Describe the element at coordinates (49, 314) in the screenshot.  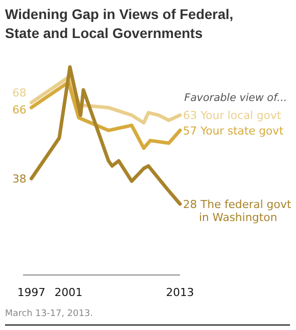
I see `text: March 13-17, 2013.` at that location.